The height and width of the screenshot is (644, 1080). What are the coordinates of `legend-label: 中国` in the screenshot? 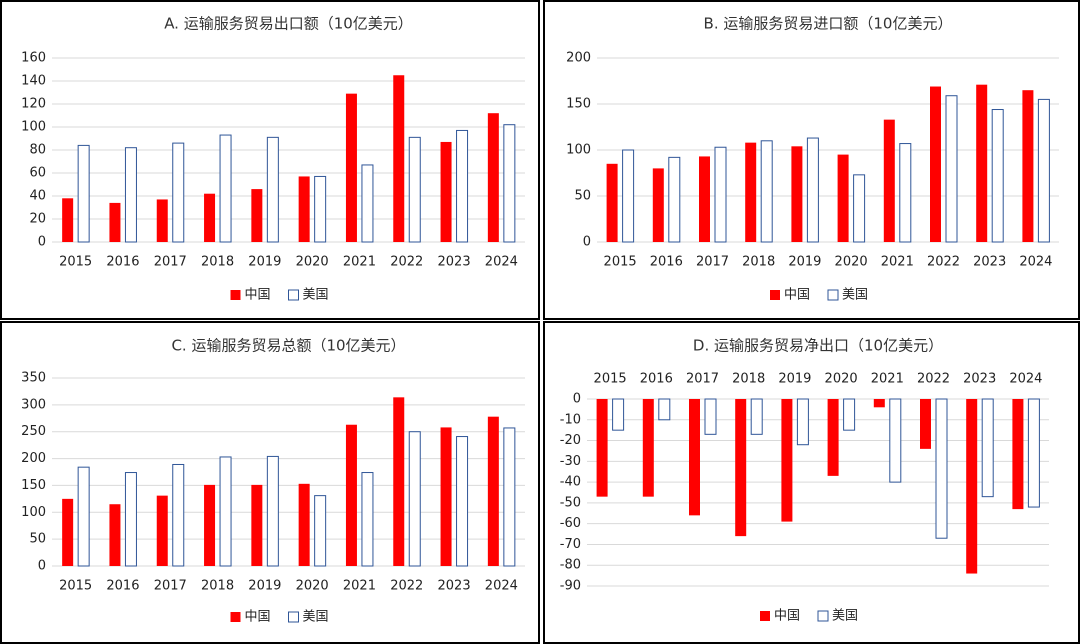 It's located at (258, 295).